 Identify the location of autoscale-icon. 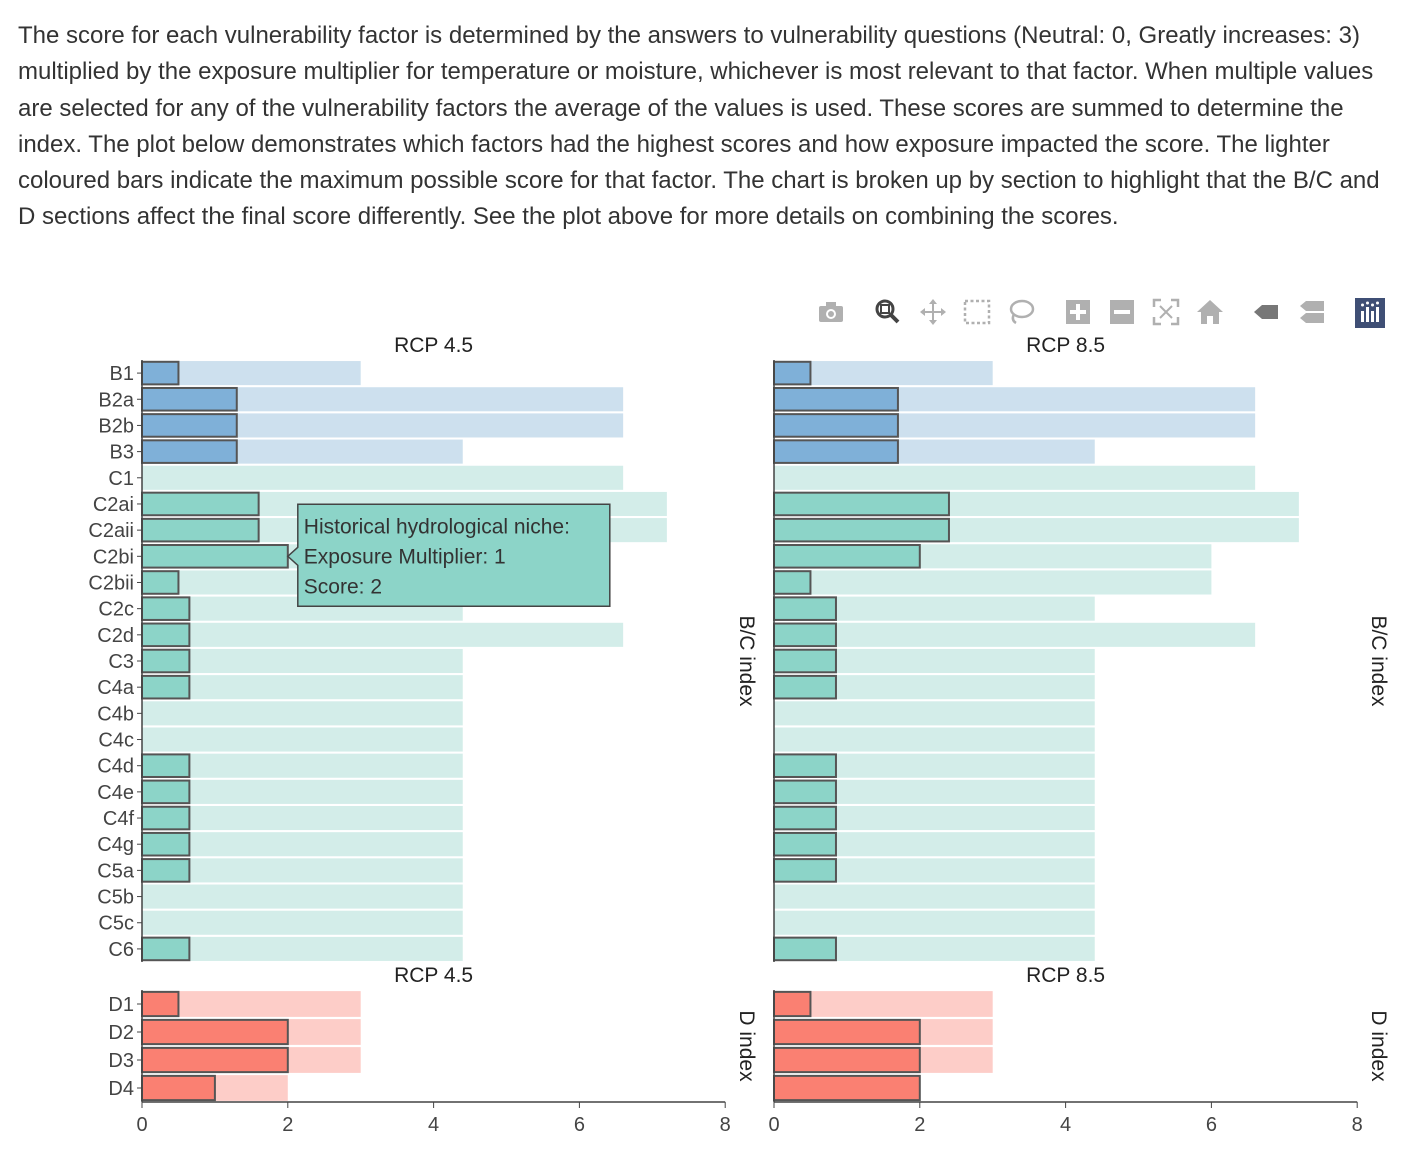
(1166, 312).